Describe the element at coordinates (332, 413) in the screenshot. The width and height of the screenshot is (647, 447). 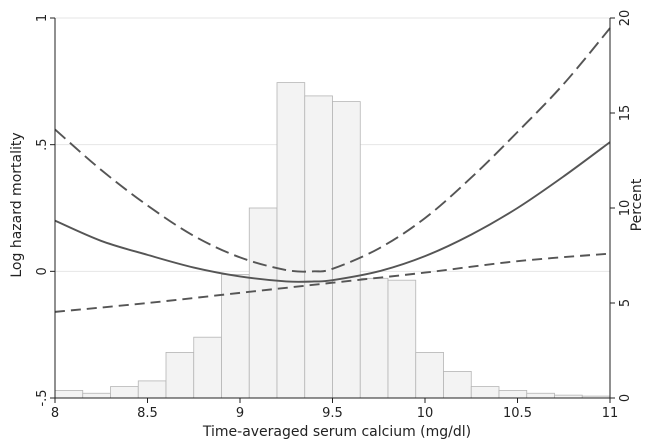
I see `x-tick-label: 9.5` at that location.